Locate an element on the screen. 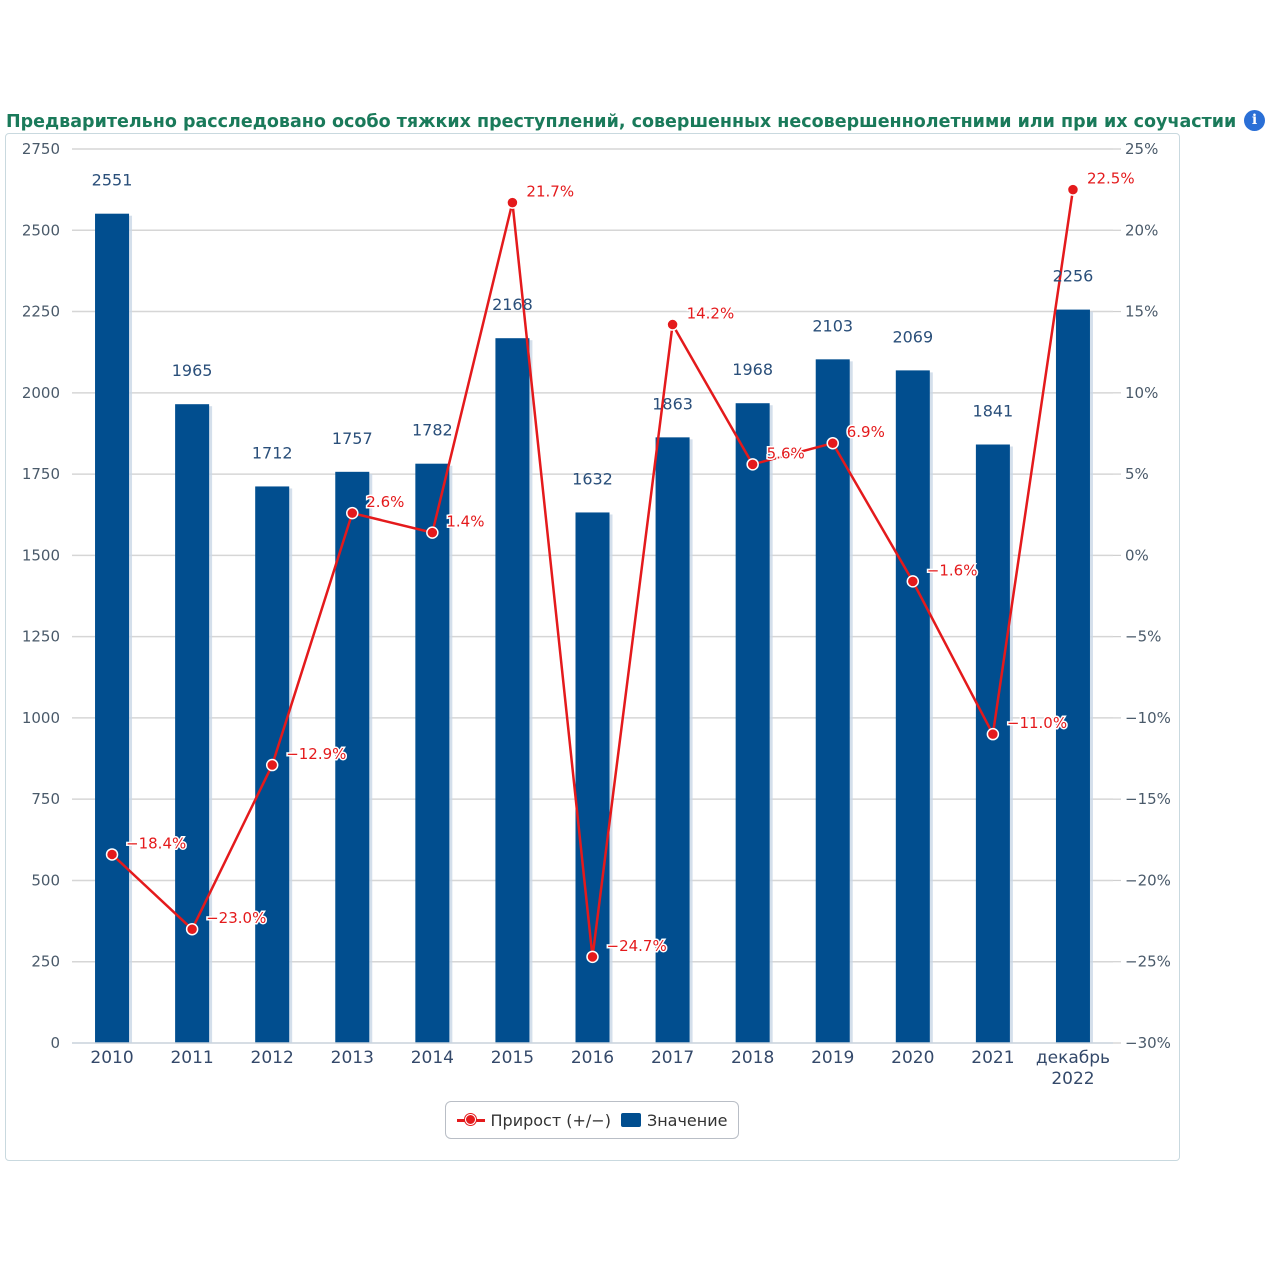 This screenshot has height=1280, width=1280. legend-line-swatch is located at coordinates (470, 1120).